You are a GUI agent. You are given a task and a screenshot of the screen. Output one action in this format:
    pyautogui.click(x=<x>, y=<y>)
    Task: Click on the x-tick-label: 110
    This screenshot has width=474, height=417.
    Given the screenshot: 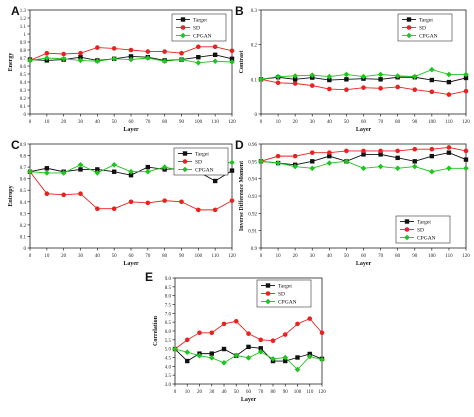 What is the action you would take?
    pyautogui.click(x=216, y=122)
    